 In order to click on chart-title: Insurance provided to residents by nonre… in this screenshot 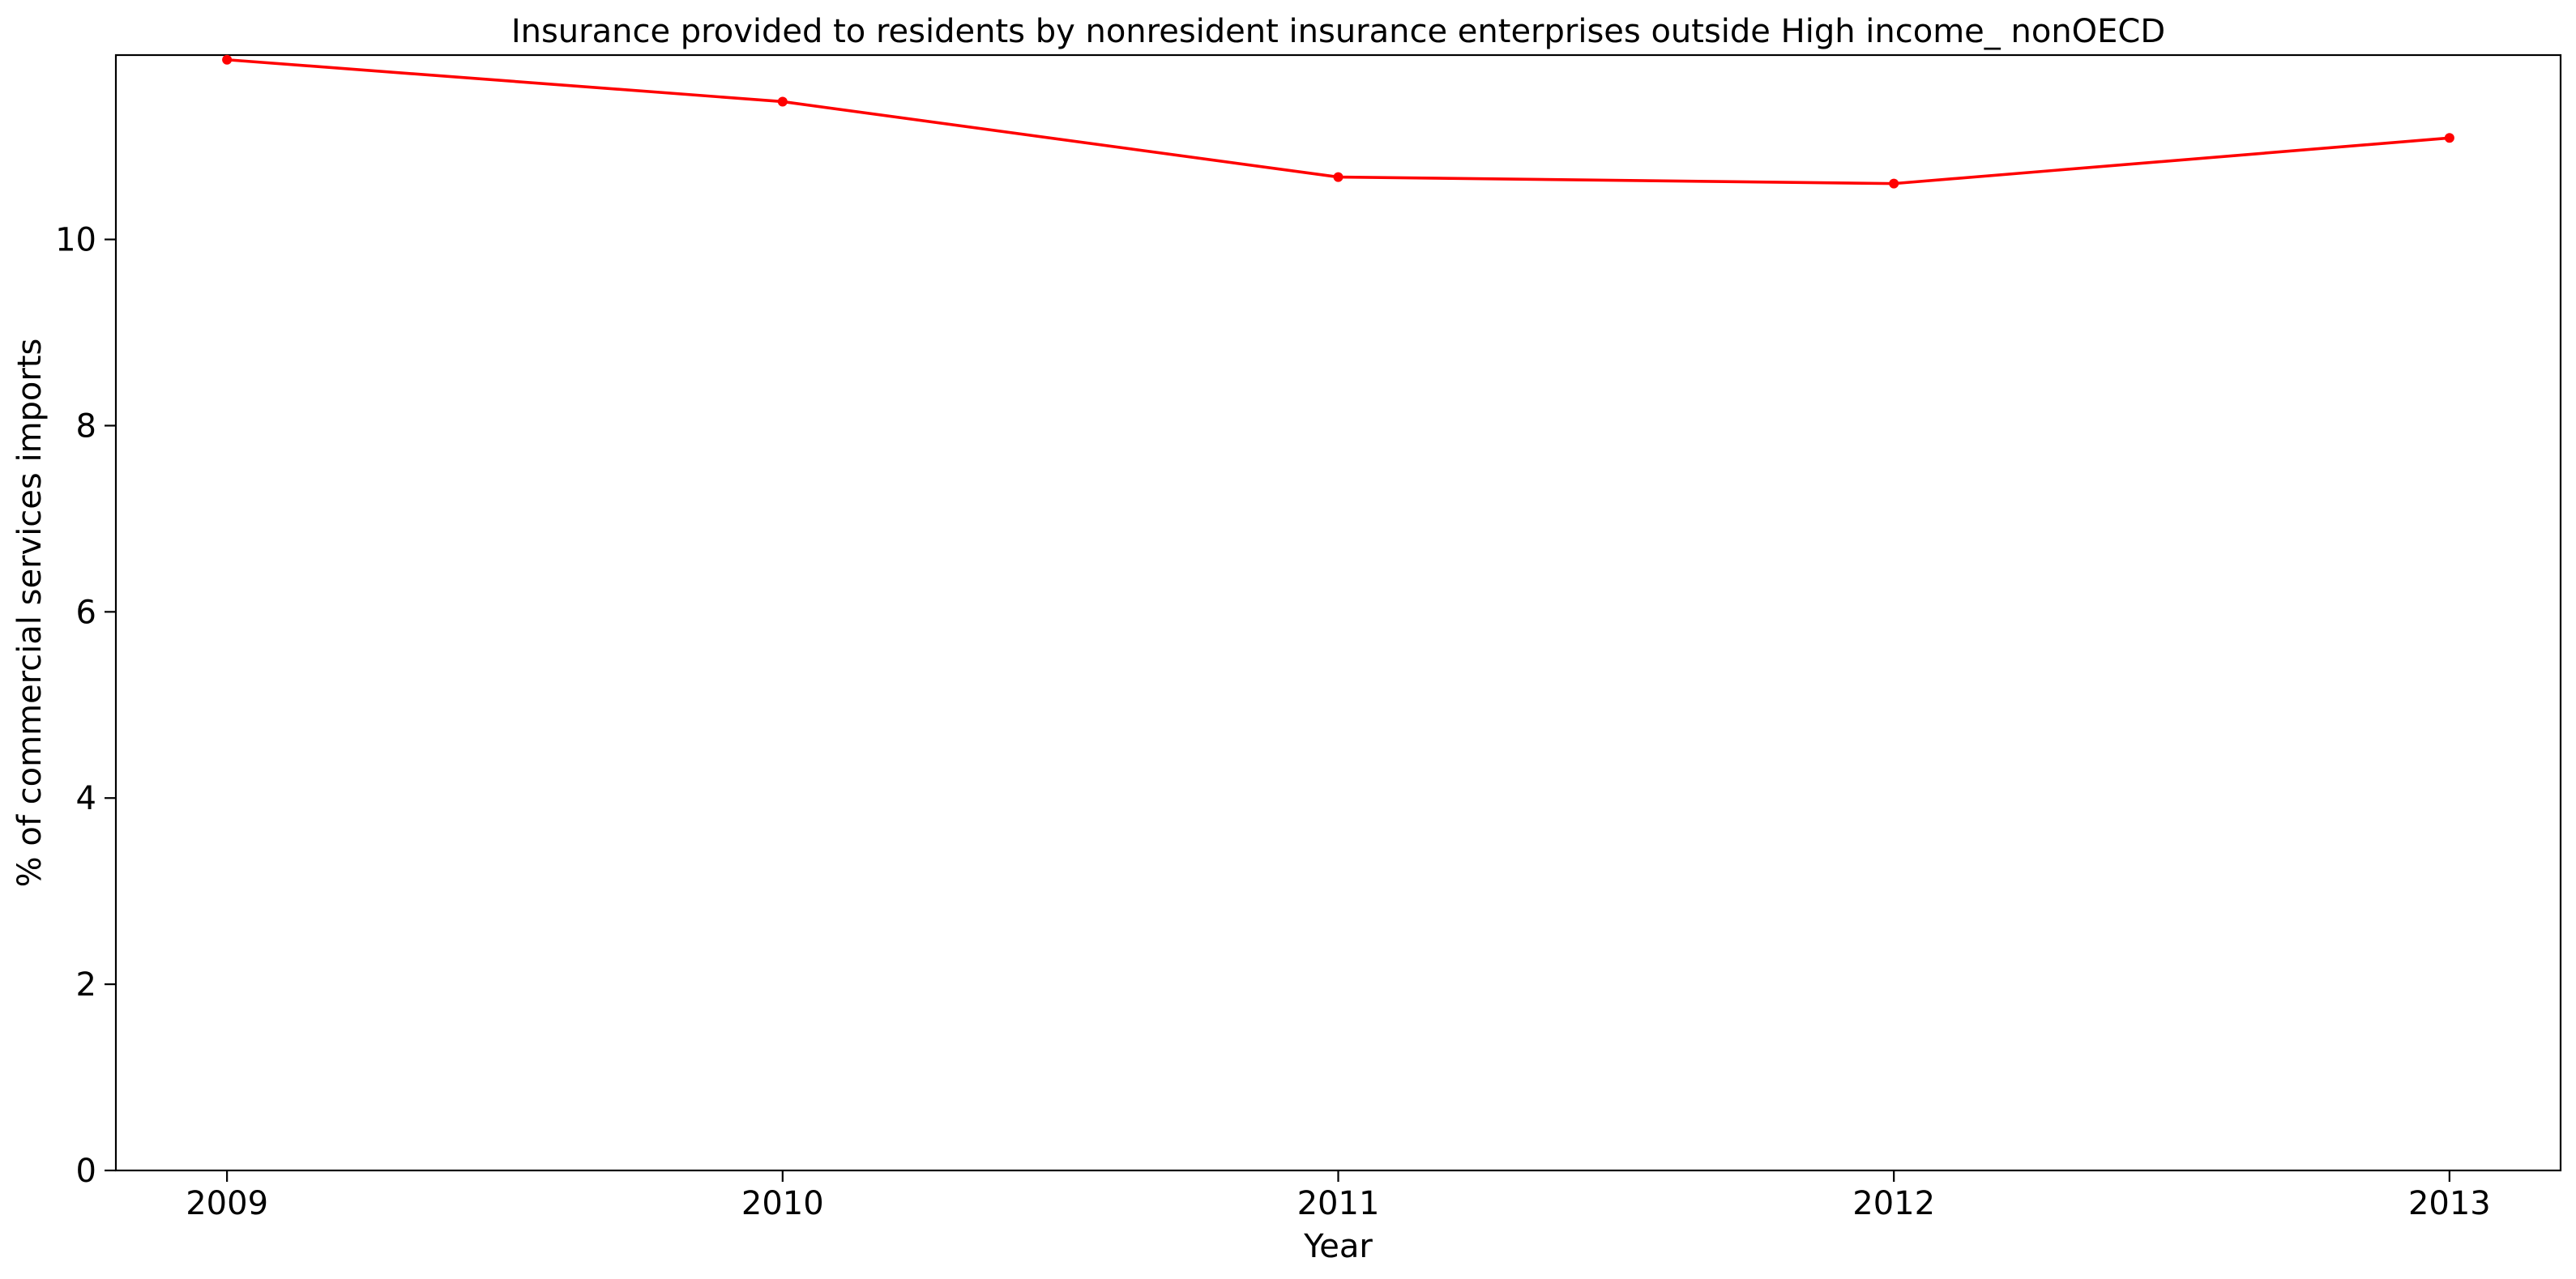, I will do `click(1338, 31)`.